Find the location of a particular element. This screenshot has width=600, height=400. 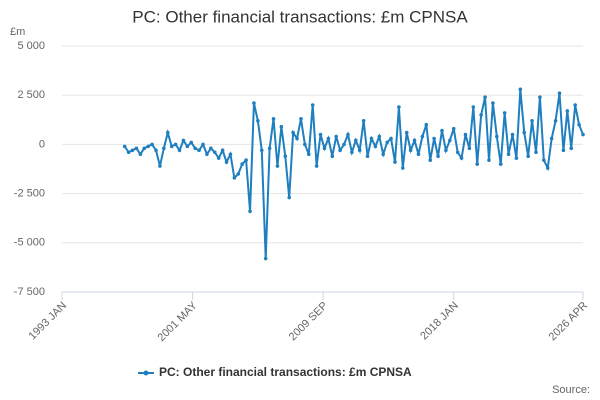

y-tick-label: -5 000 is located at coordinates (29, 243).